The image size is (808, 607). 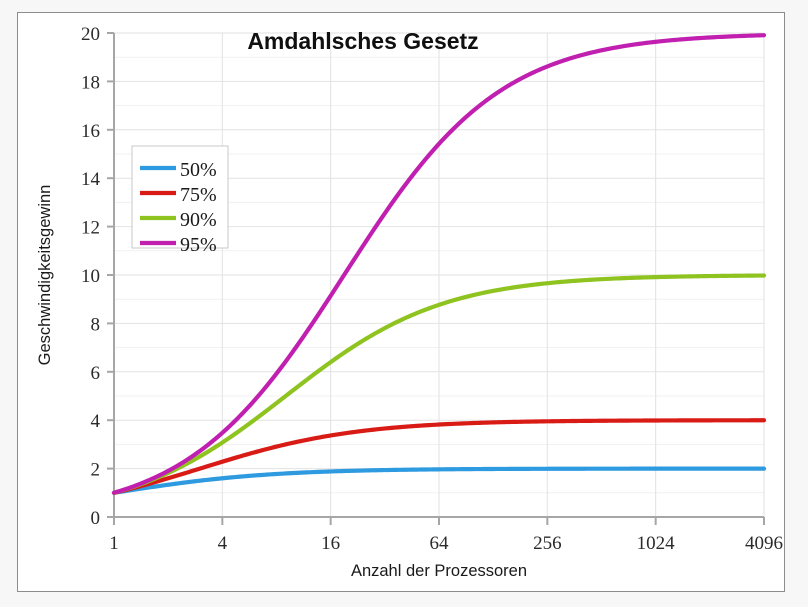 What do you see at coordinates (439, 521) in the screenshot?
I see `x-axis-ticks` at bounding box center [439, 521].